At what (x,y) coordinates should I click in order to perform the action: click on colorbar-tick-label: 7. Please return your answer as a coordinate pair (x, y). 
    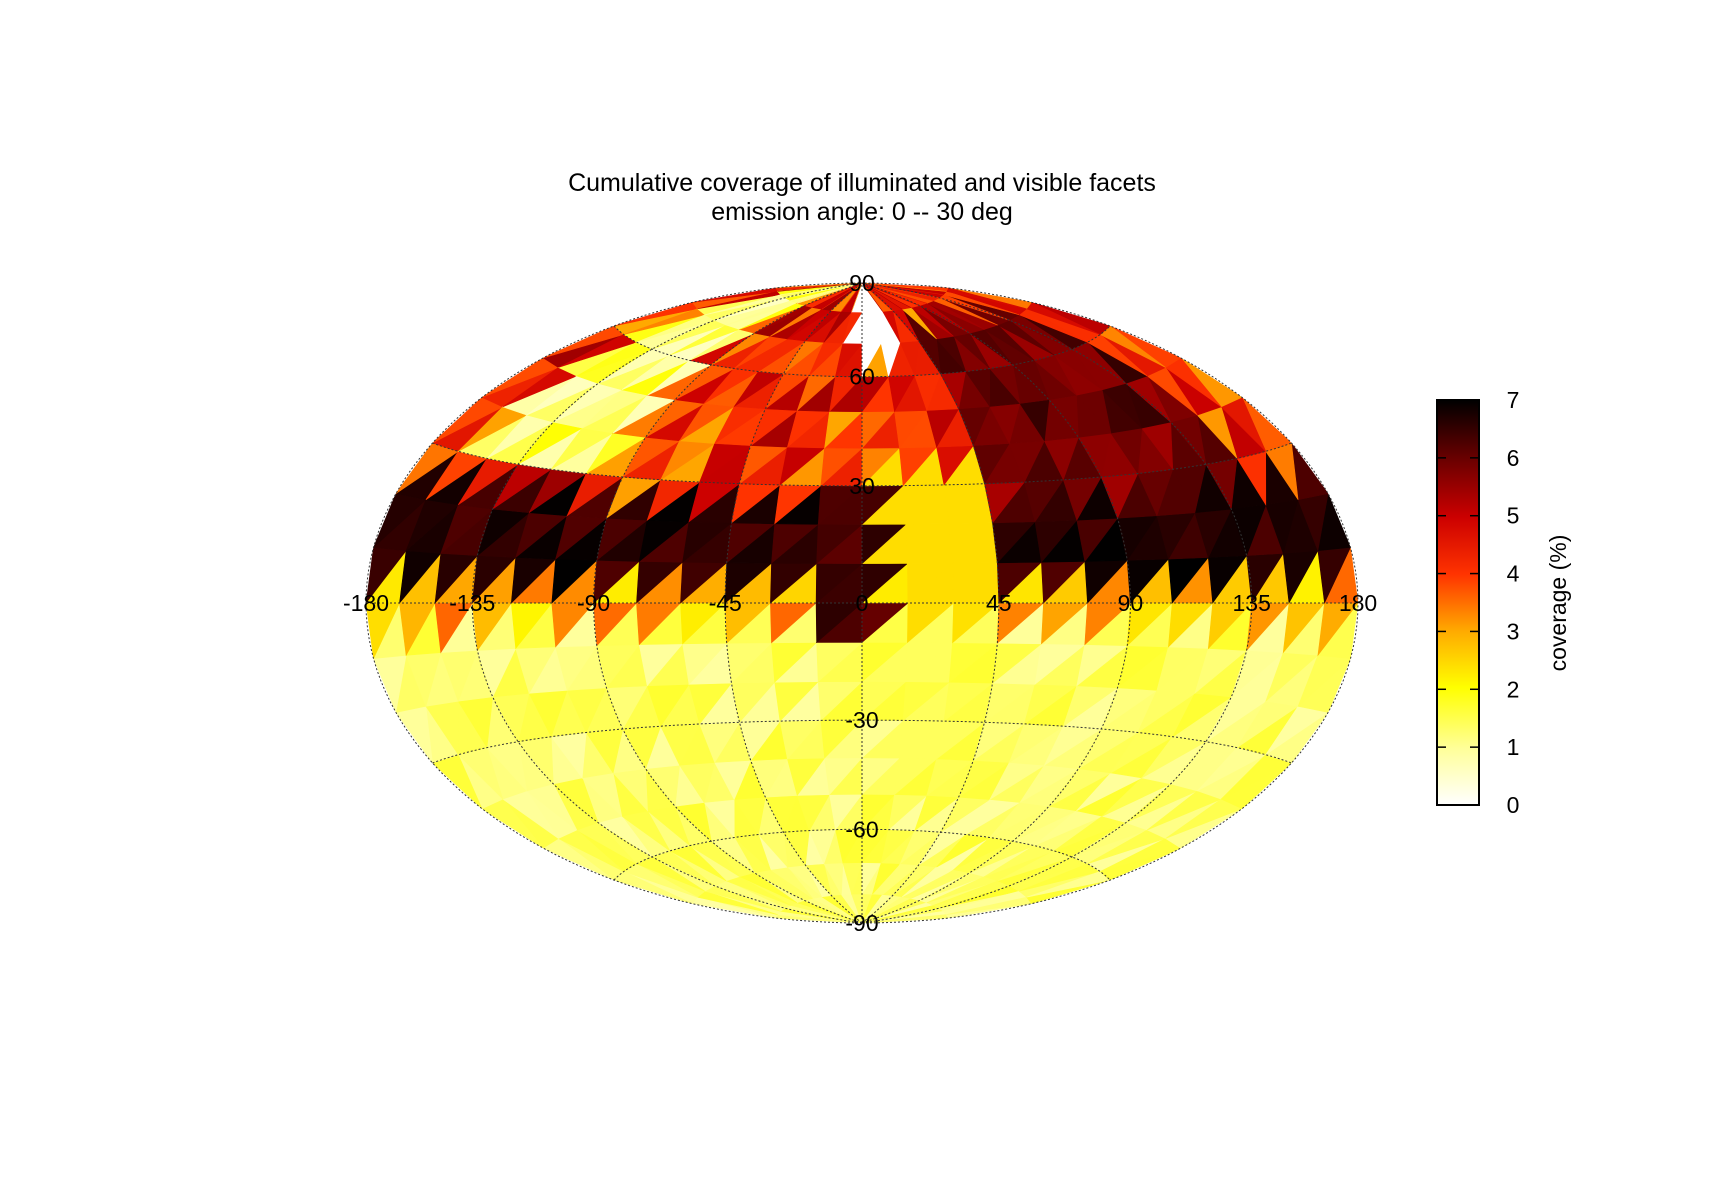
    Looking at the image, I should click on (1513, 400).